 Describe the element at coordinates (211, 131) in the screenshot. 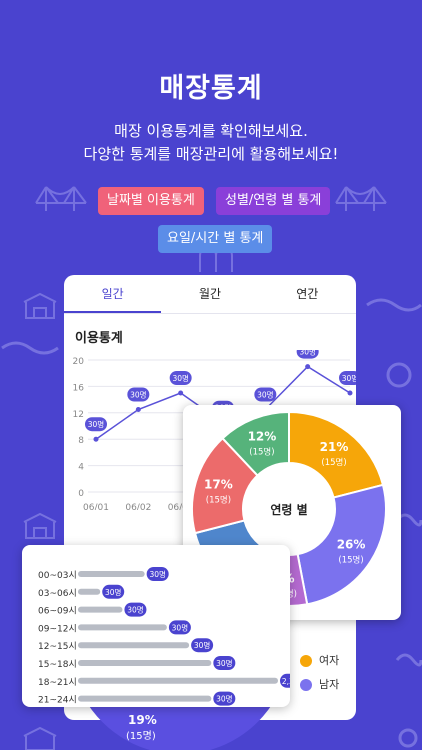

I see `subtitle-line: 매장 이용통계를 확인해보세요.` at that location.